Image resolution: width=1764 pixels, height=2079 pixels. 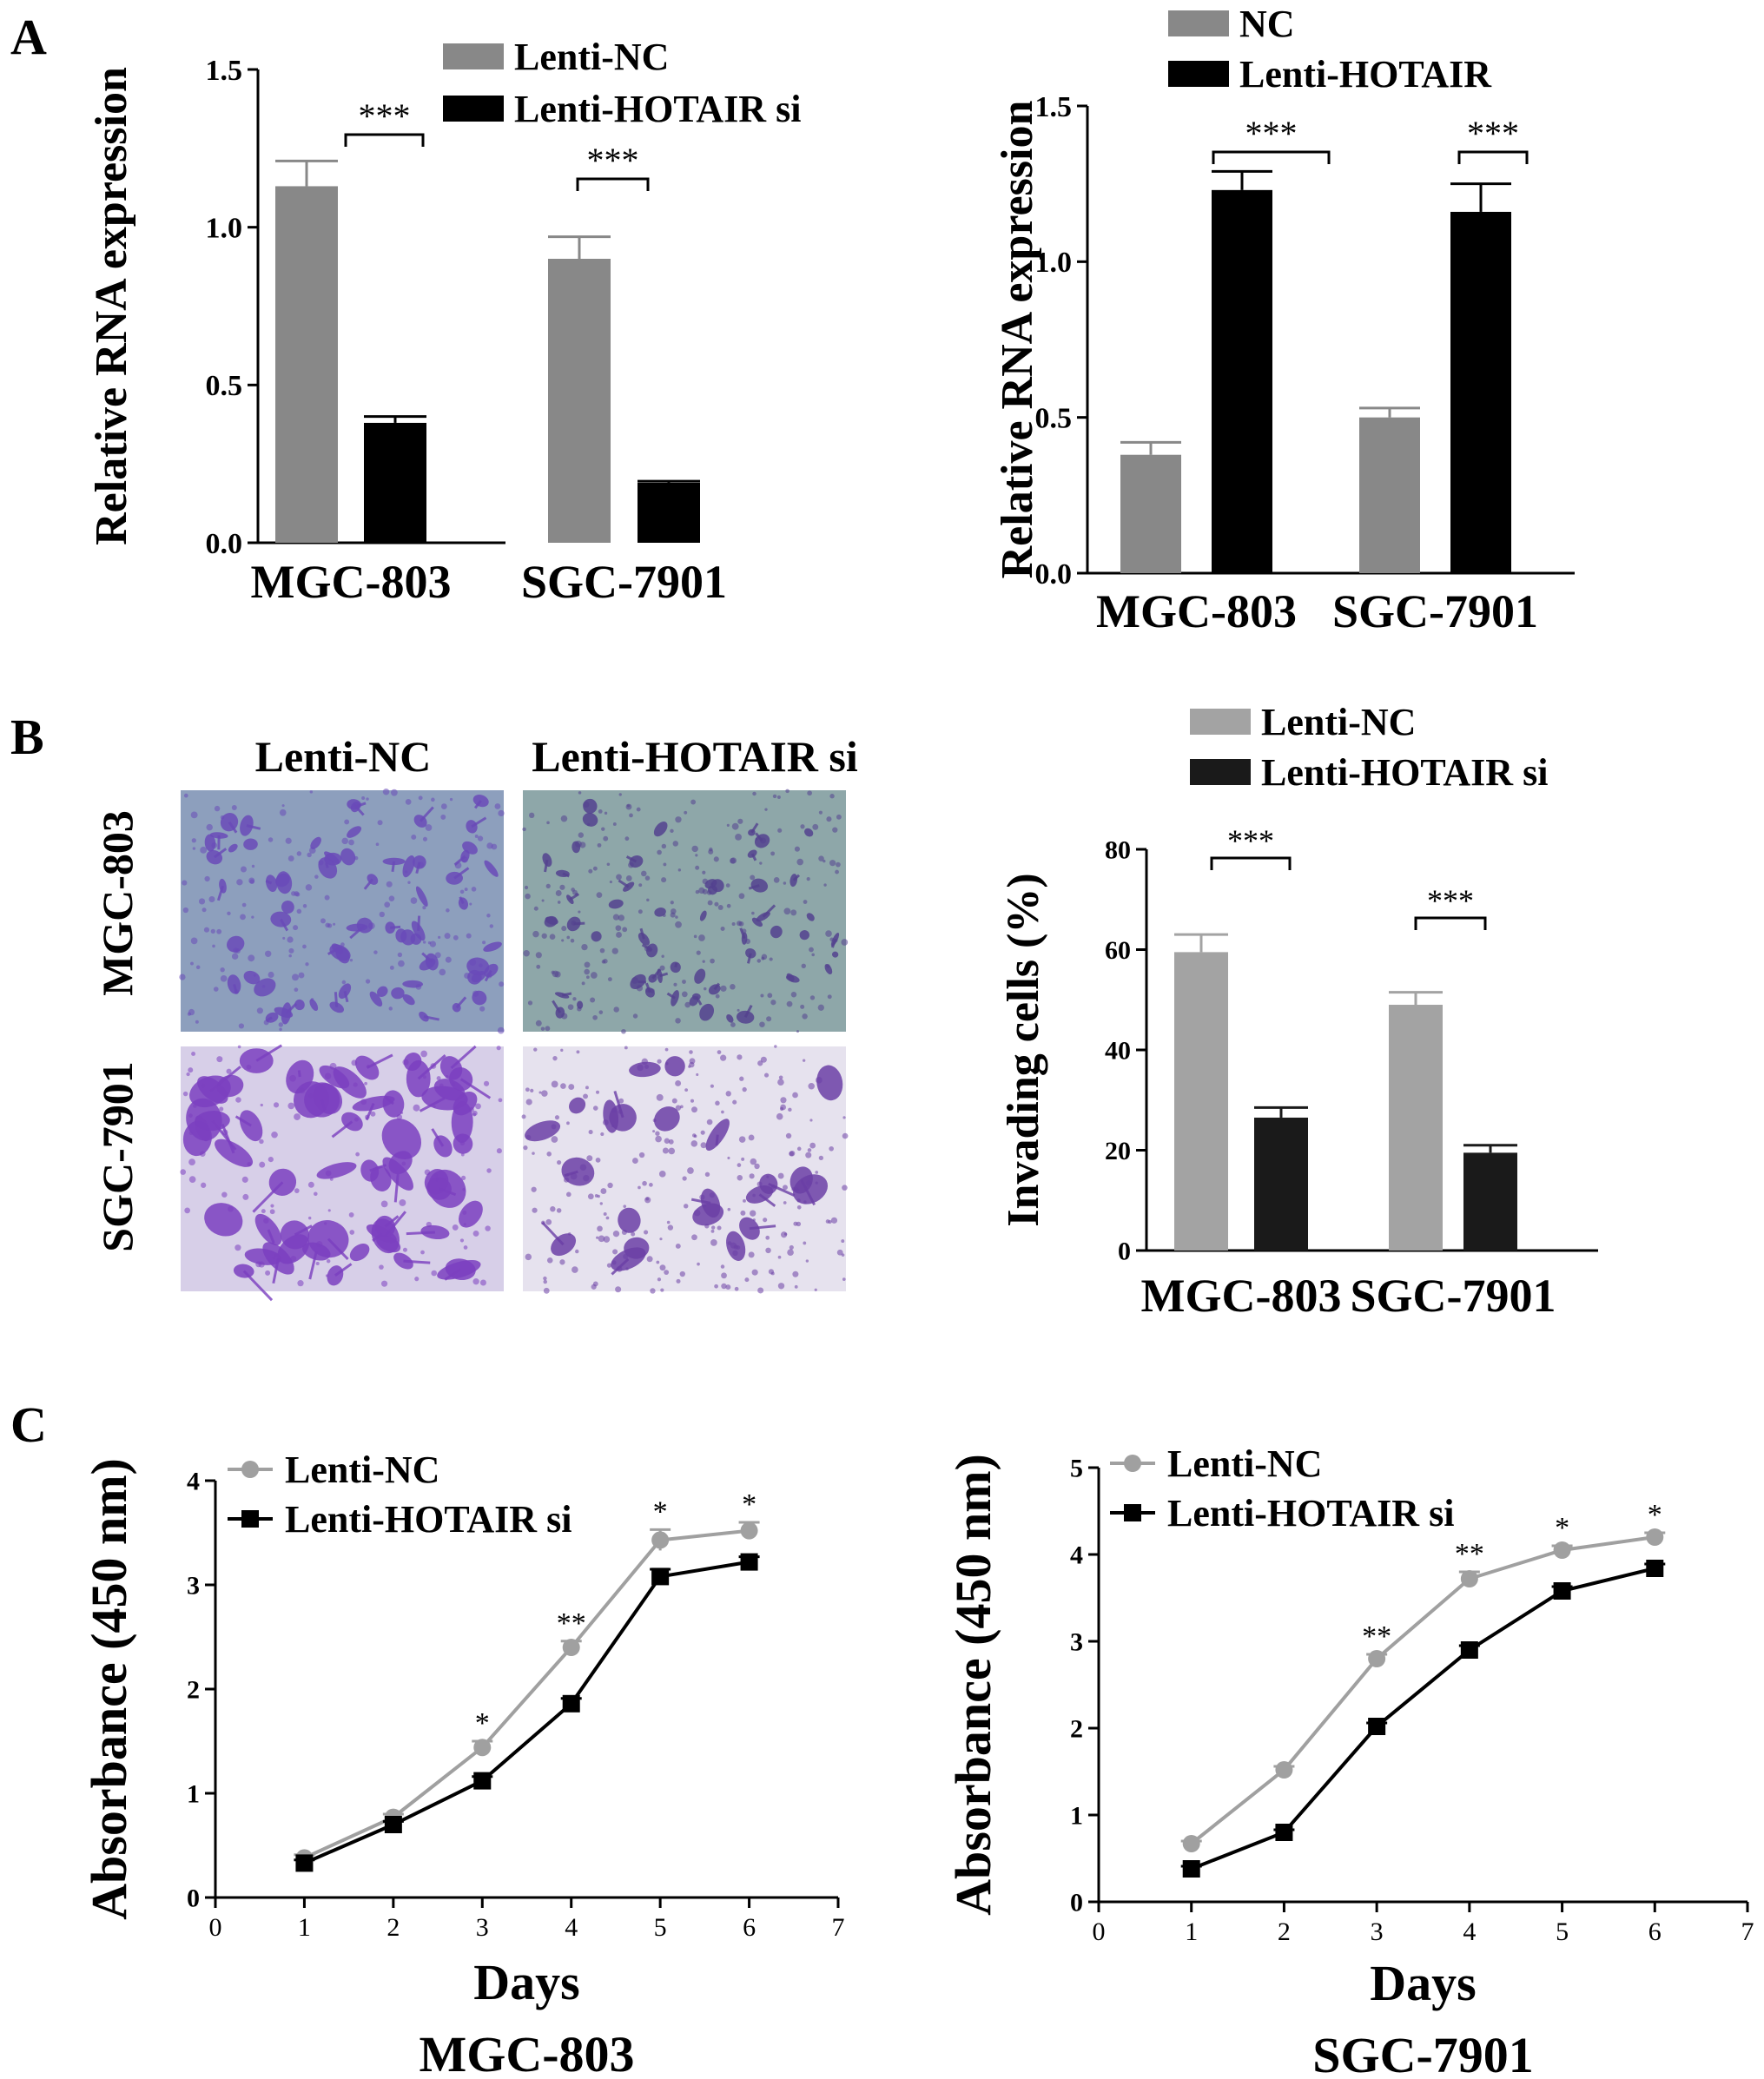 I want to click on chart-c1-y-tick-label: 0, so click(x=193, y=1899).